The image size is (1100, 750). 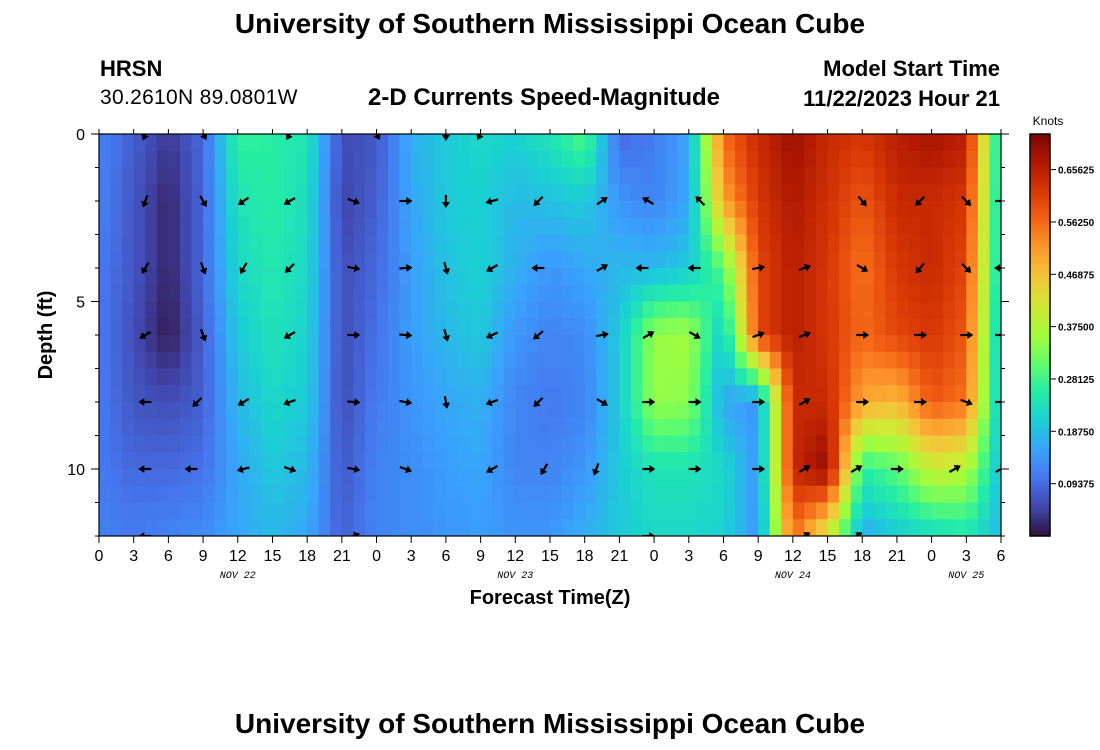 What do you see at coordinates (897, 556) in the screenshot?
I see `x-tick-label: 21` at bounding box center [897, 556].